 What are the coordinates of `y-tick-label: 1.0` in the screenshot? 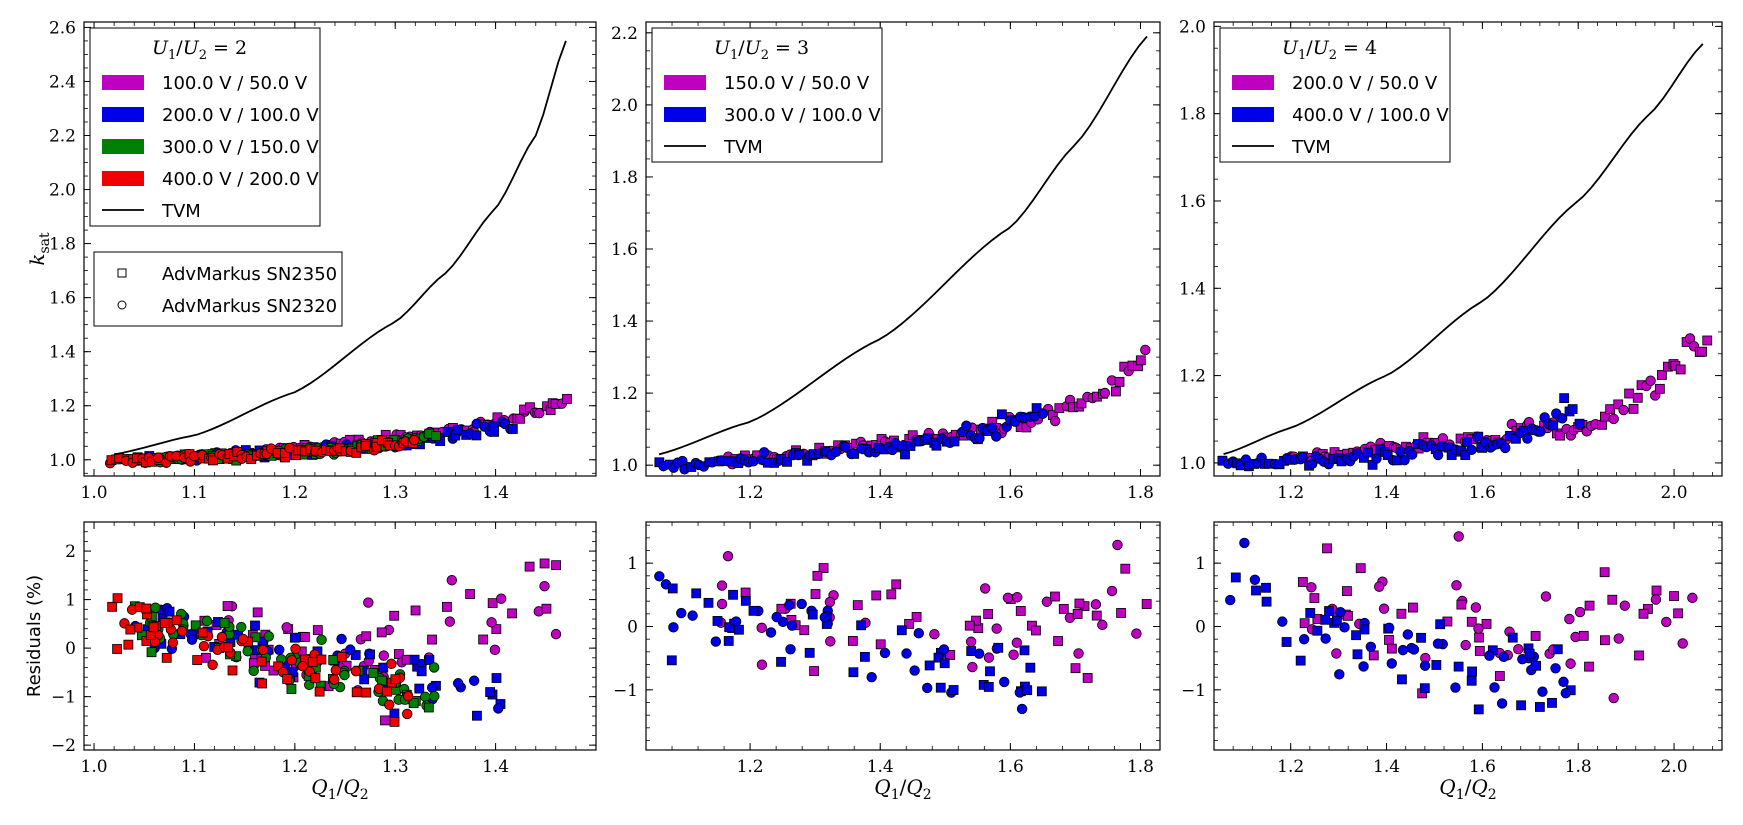 It's located at (1192, 464).